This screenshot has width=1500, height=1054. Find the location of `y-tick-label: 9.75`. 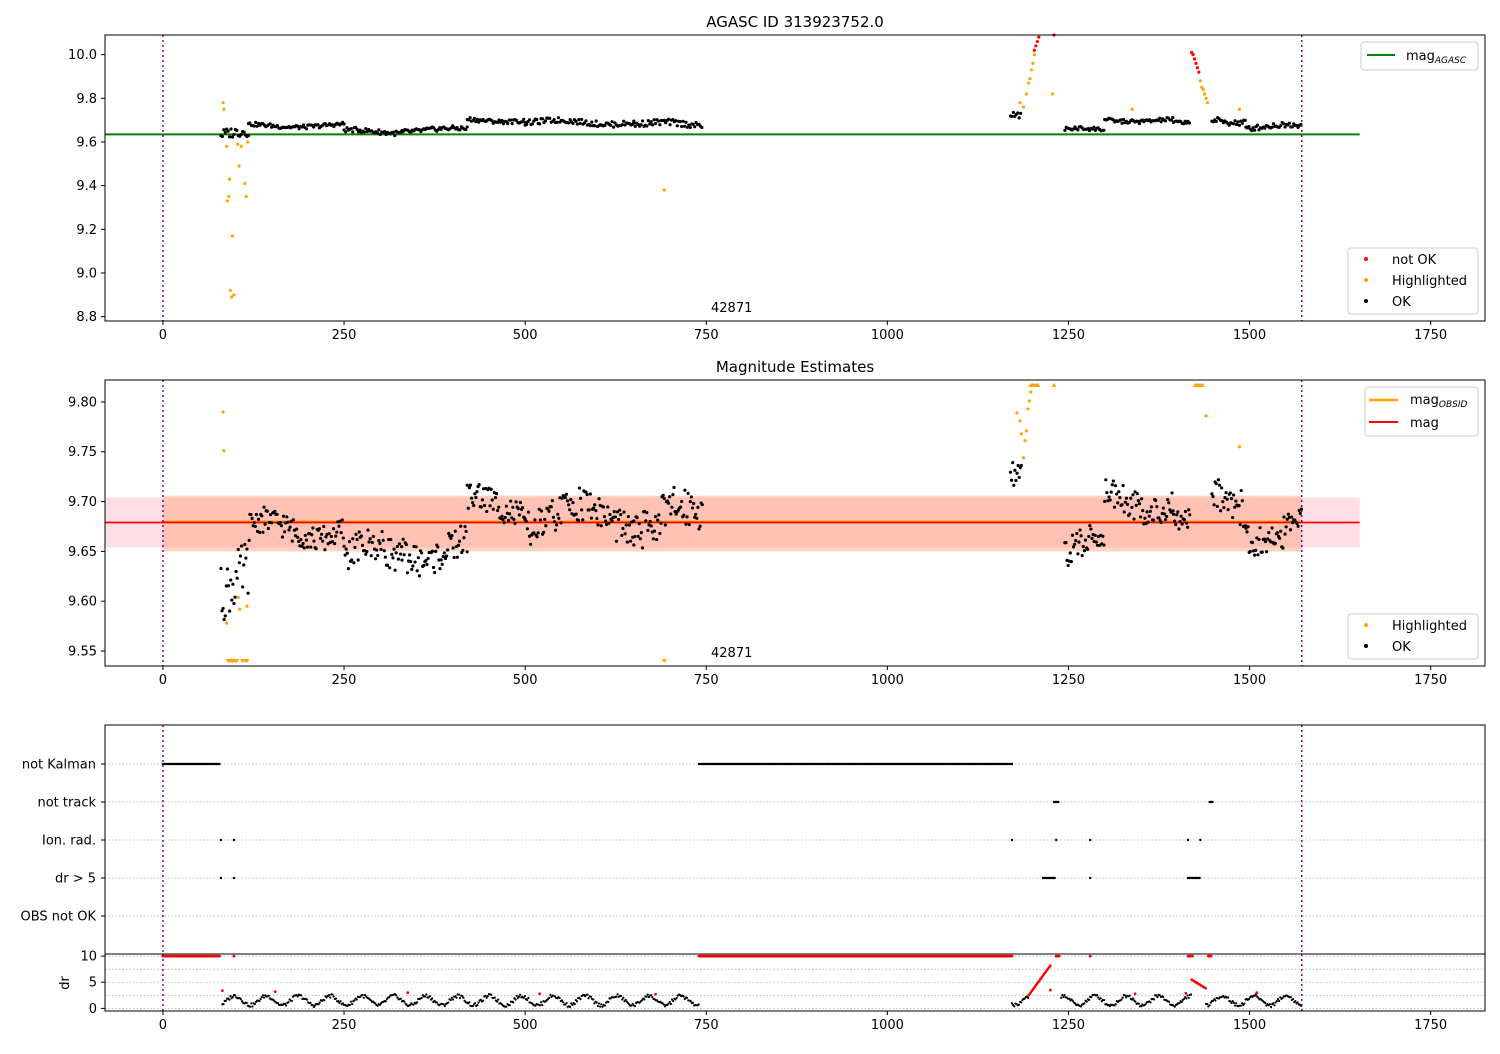

y-tick-label: 9.75 is located at coordinates (82, 452).